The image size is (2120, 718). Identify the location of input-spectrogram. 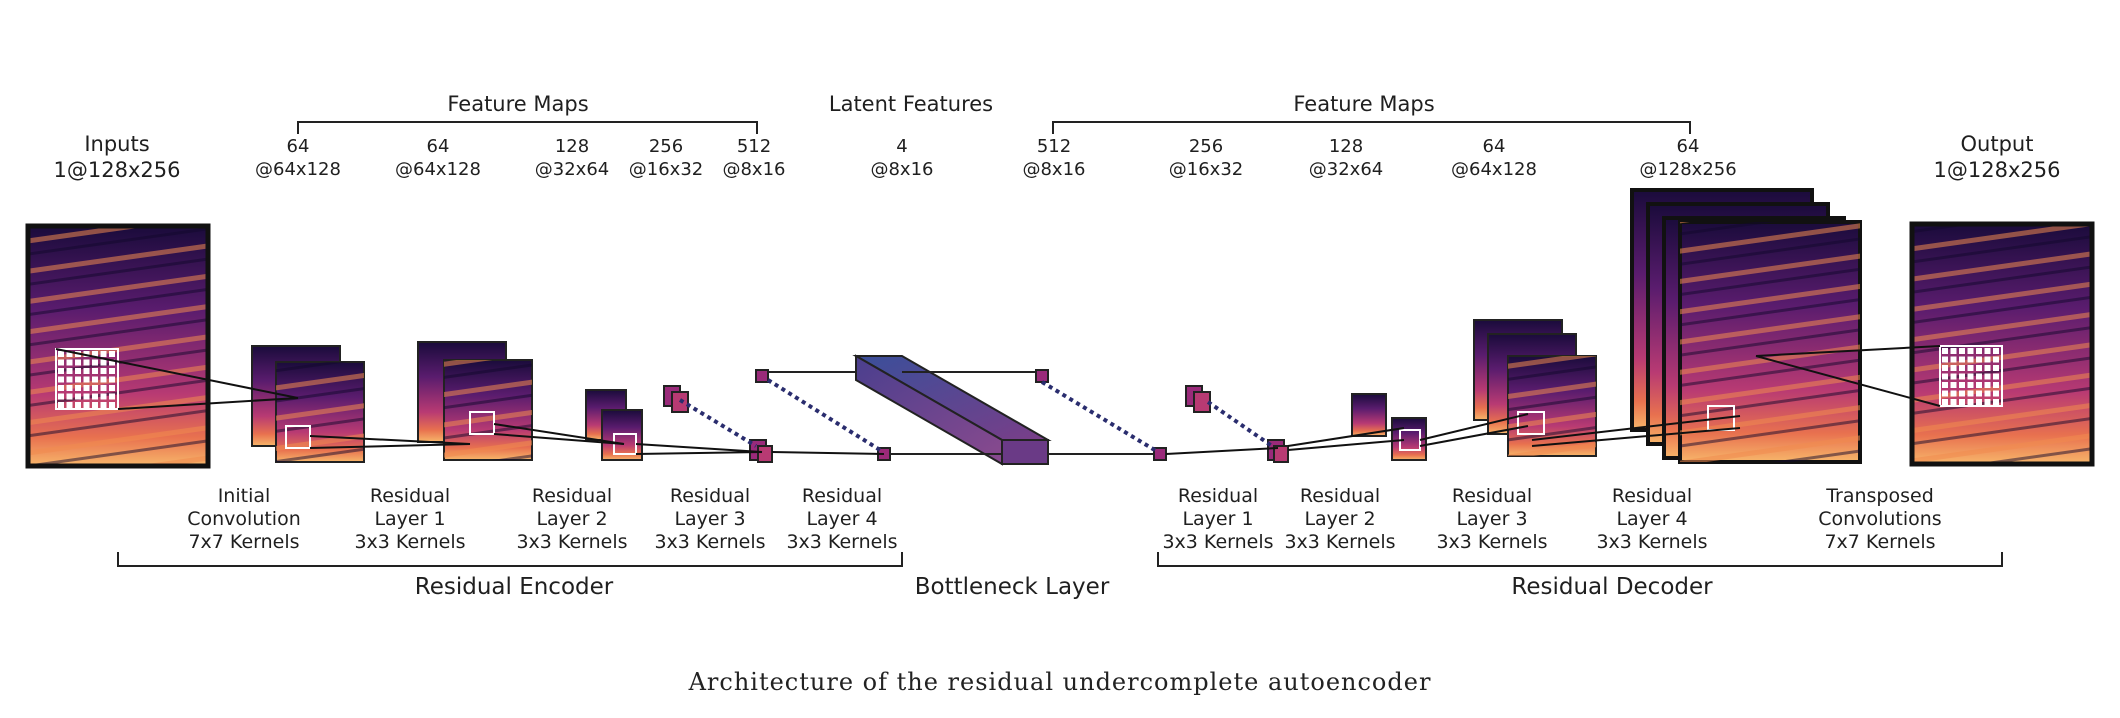
(118, 346).